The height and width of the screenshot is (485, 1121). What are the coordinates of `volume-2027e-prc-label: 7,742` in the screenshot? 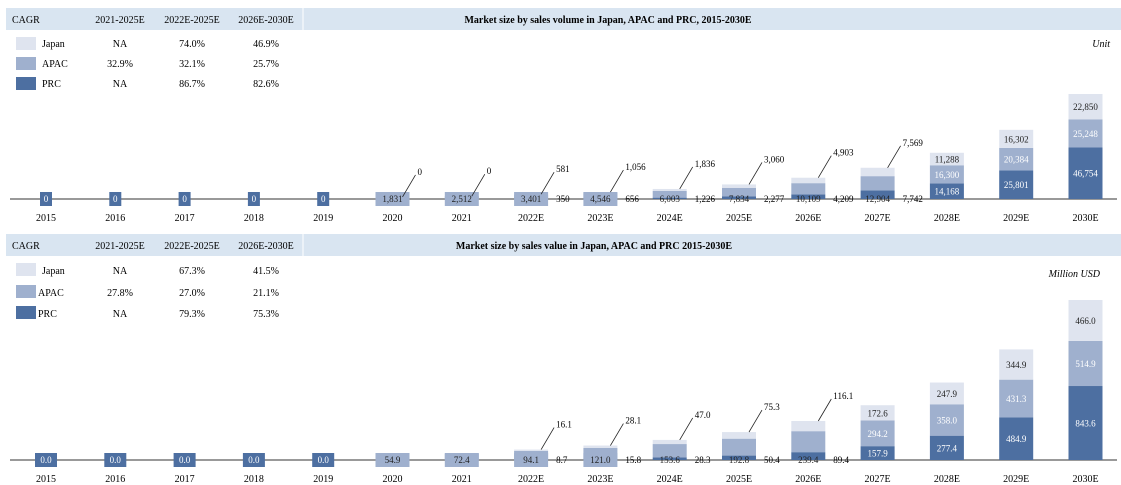 It's located at (913, 199).